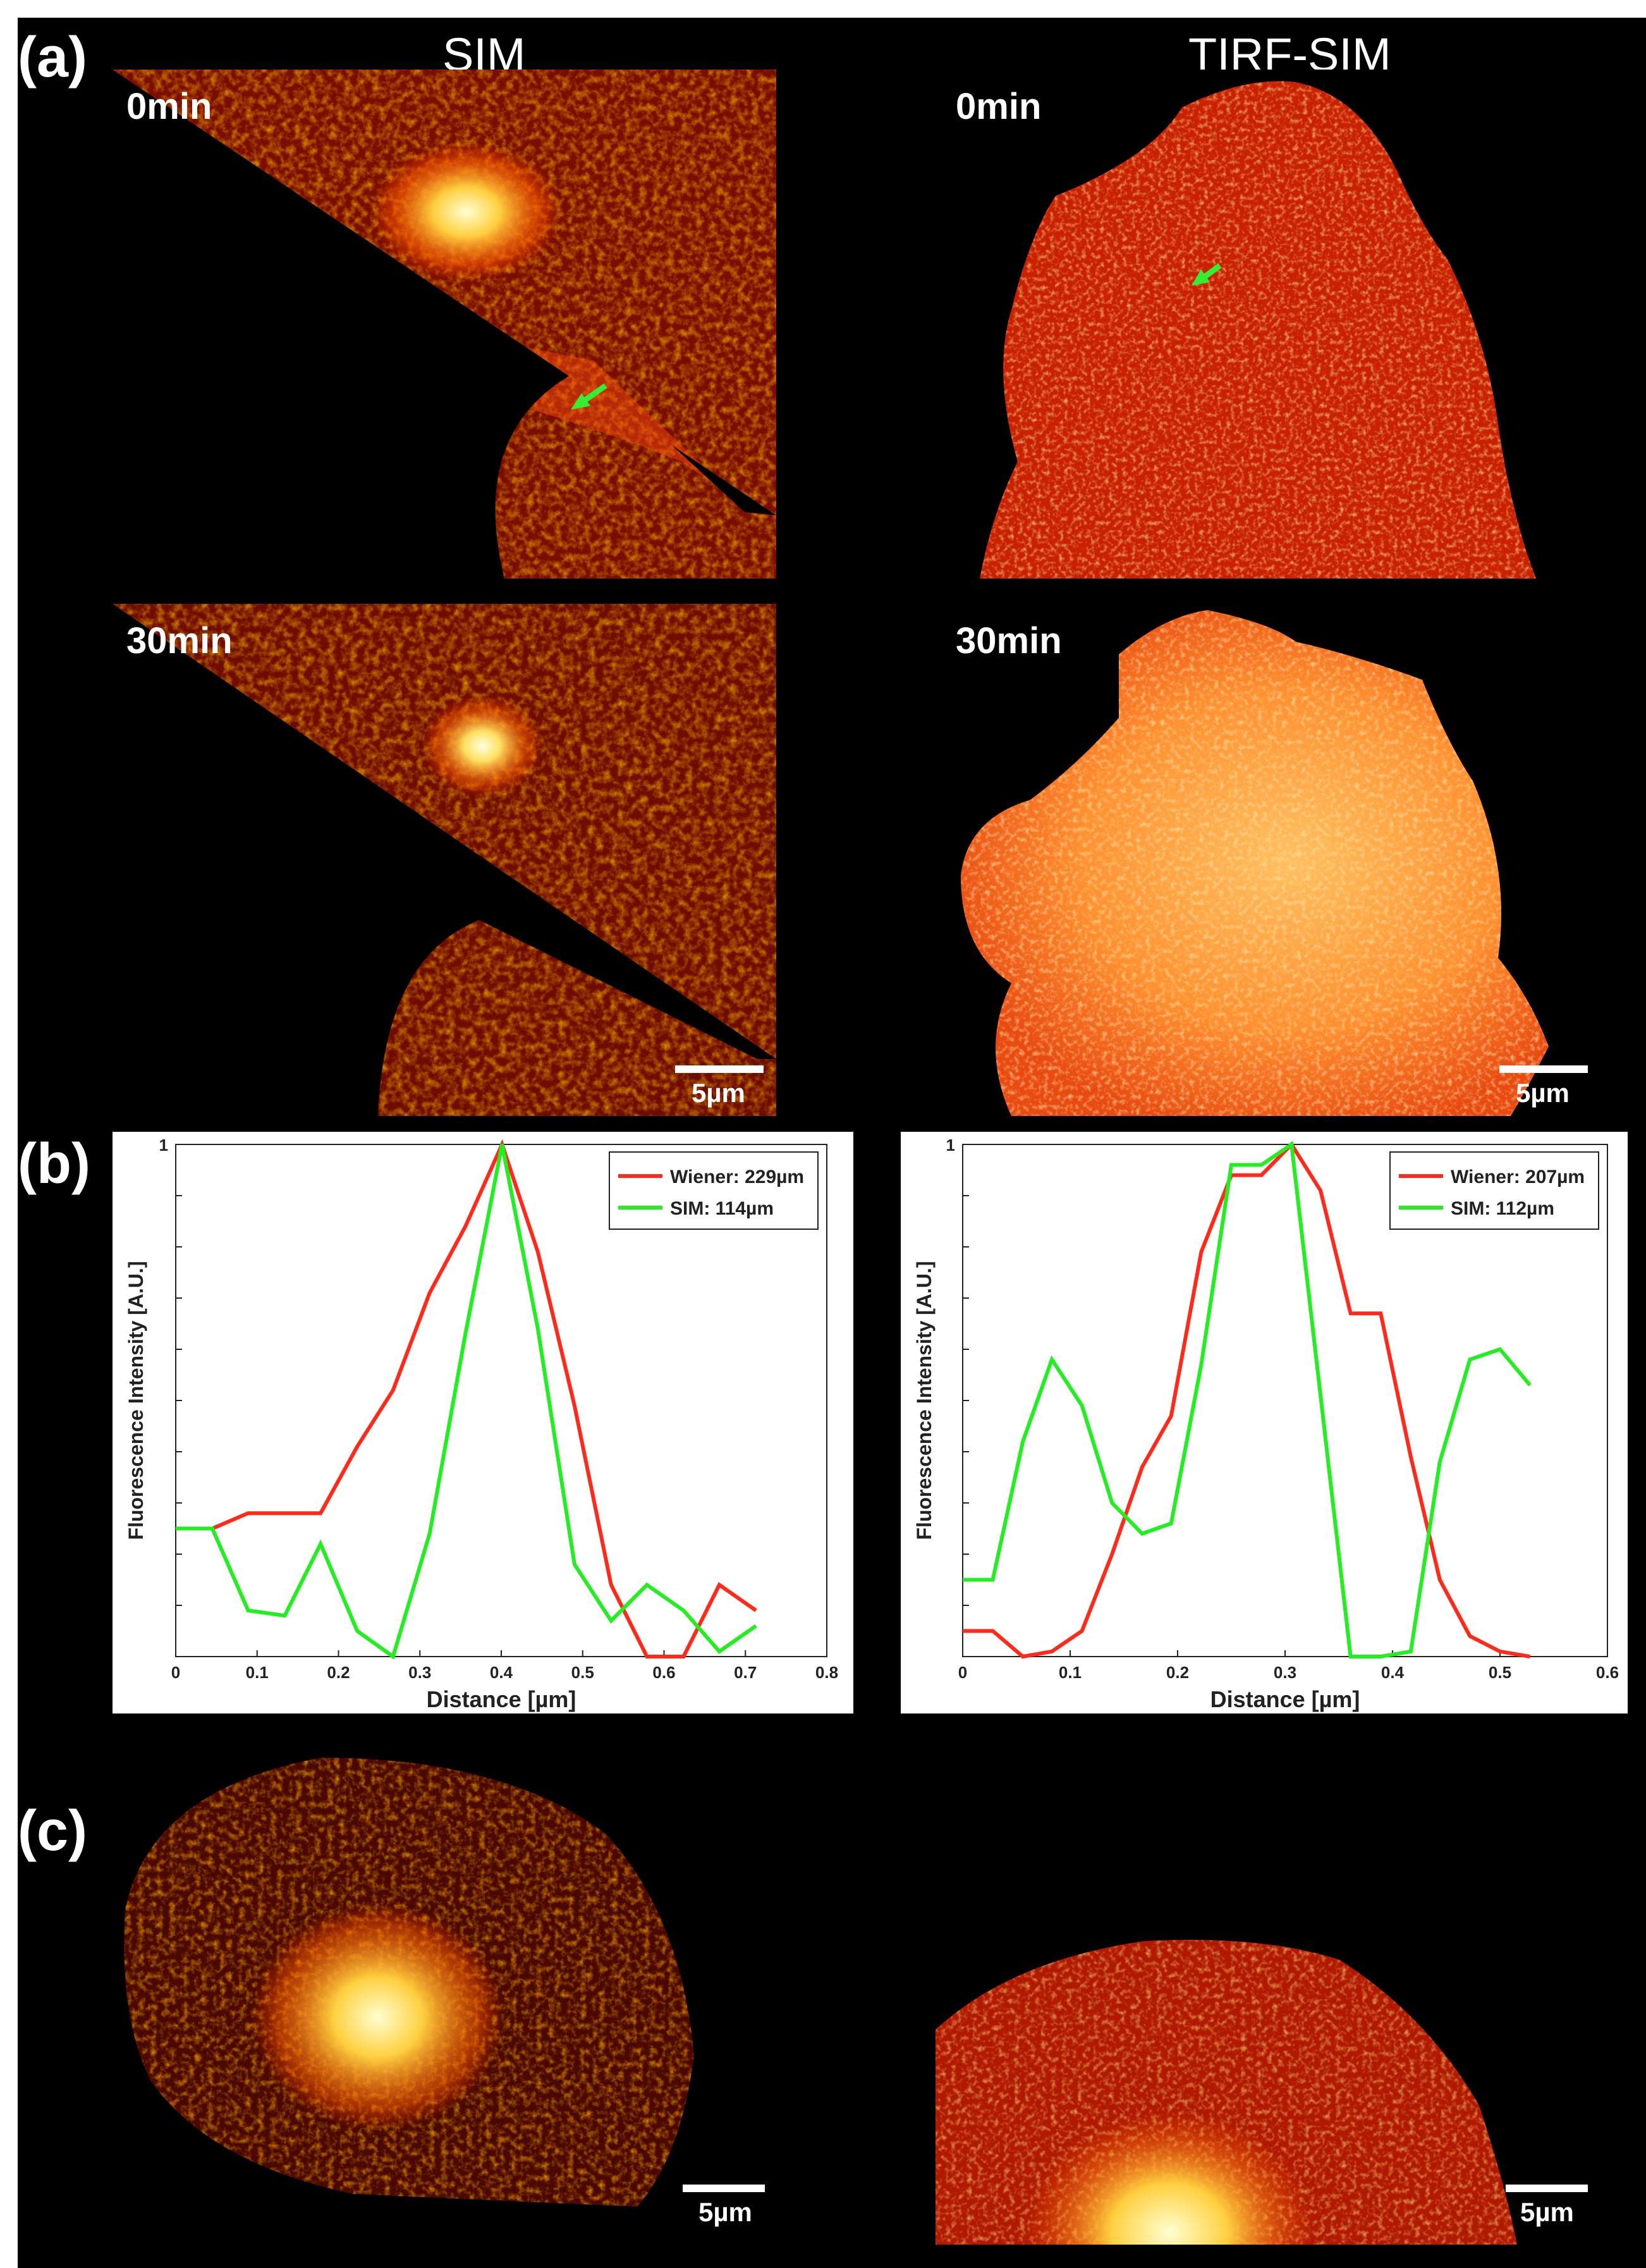 The image size is (1646, 2268). Describe the element at coordinates (737, 1177) in the screenshot. I see `legend-entry: Wiener: 229µm` at that location.